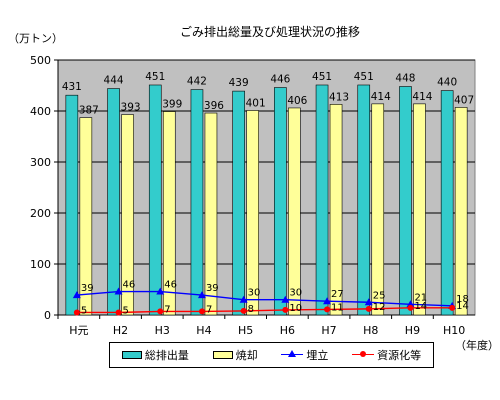 The height and width of the screenshot is (400, 500). What do you see at coordinates (405, 79) in the screenshot?
I see `data-label-total: 448` at bounding box center [405, 79].